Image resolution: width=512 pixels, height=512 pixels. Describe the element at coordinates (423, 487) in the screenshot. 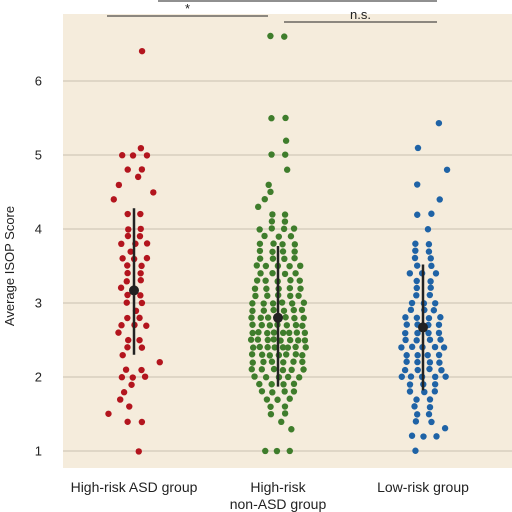

I see `category-label: Low-risk group` at that location.